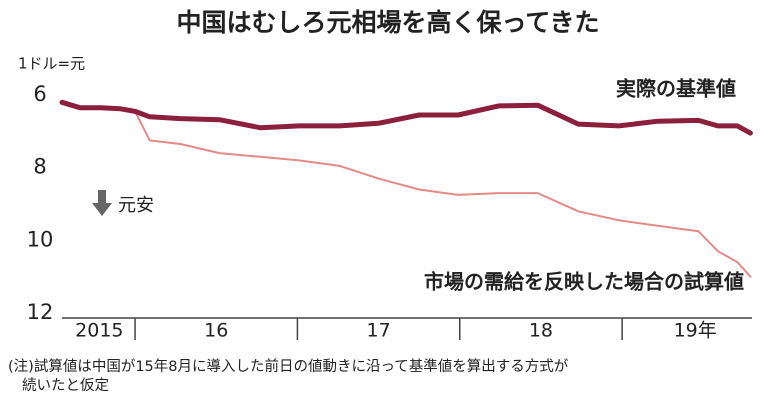  What do you see at coordinates (406, 117) in the screenshot?
I see `series-line` at bounding box center [406, 117].